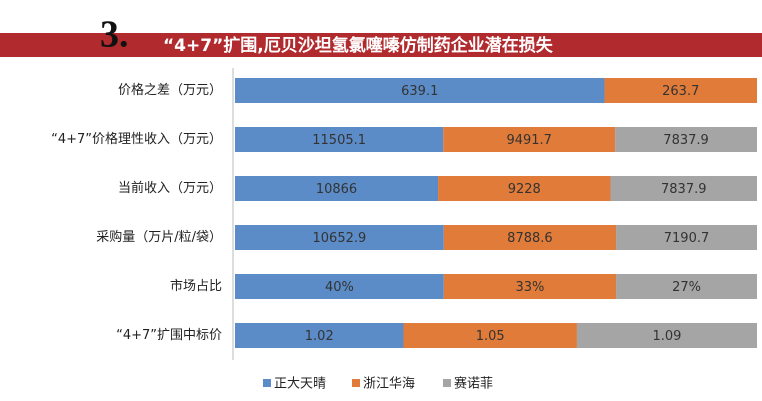  I want to click on legend-label: 正大天晴, so click(300, 384).